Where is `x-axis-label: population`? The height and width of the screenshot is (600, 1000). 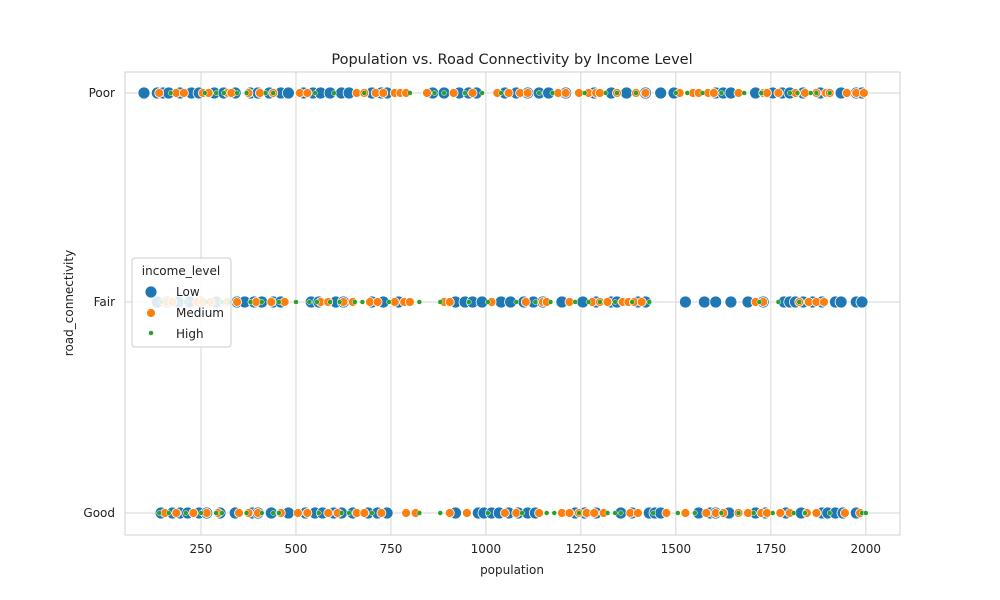
x-axis-label: population is located at coordinates (512, 570).